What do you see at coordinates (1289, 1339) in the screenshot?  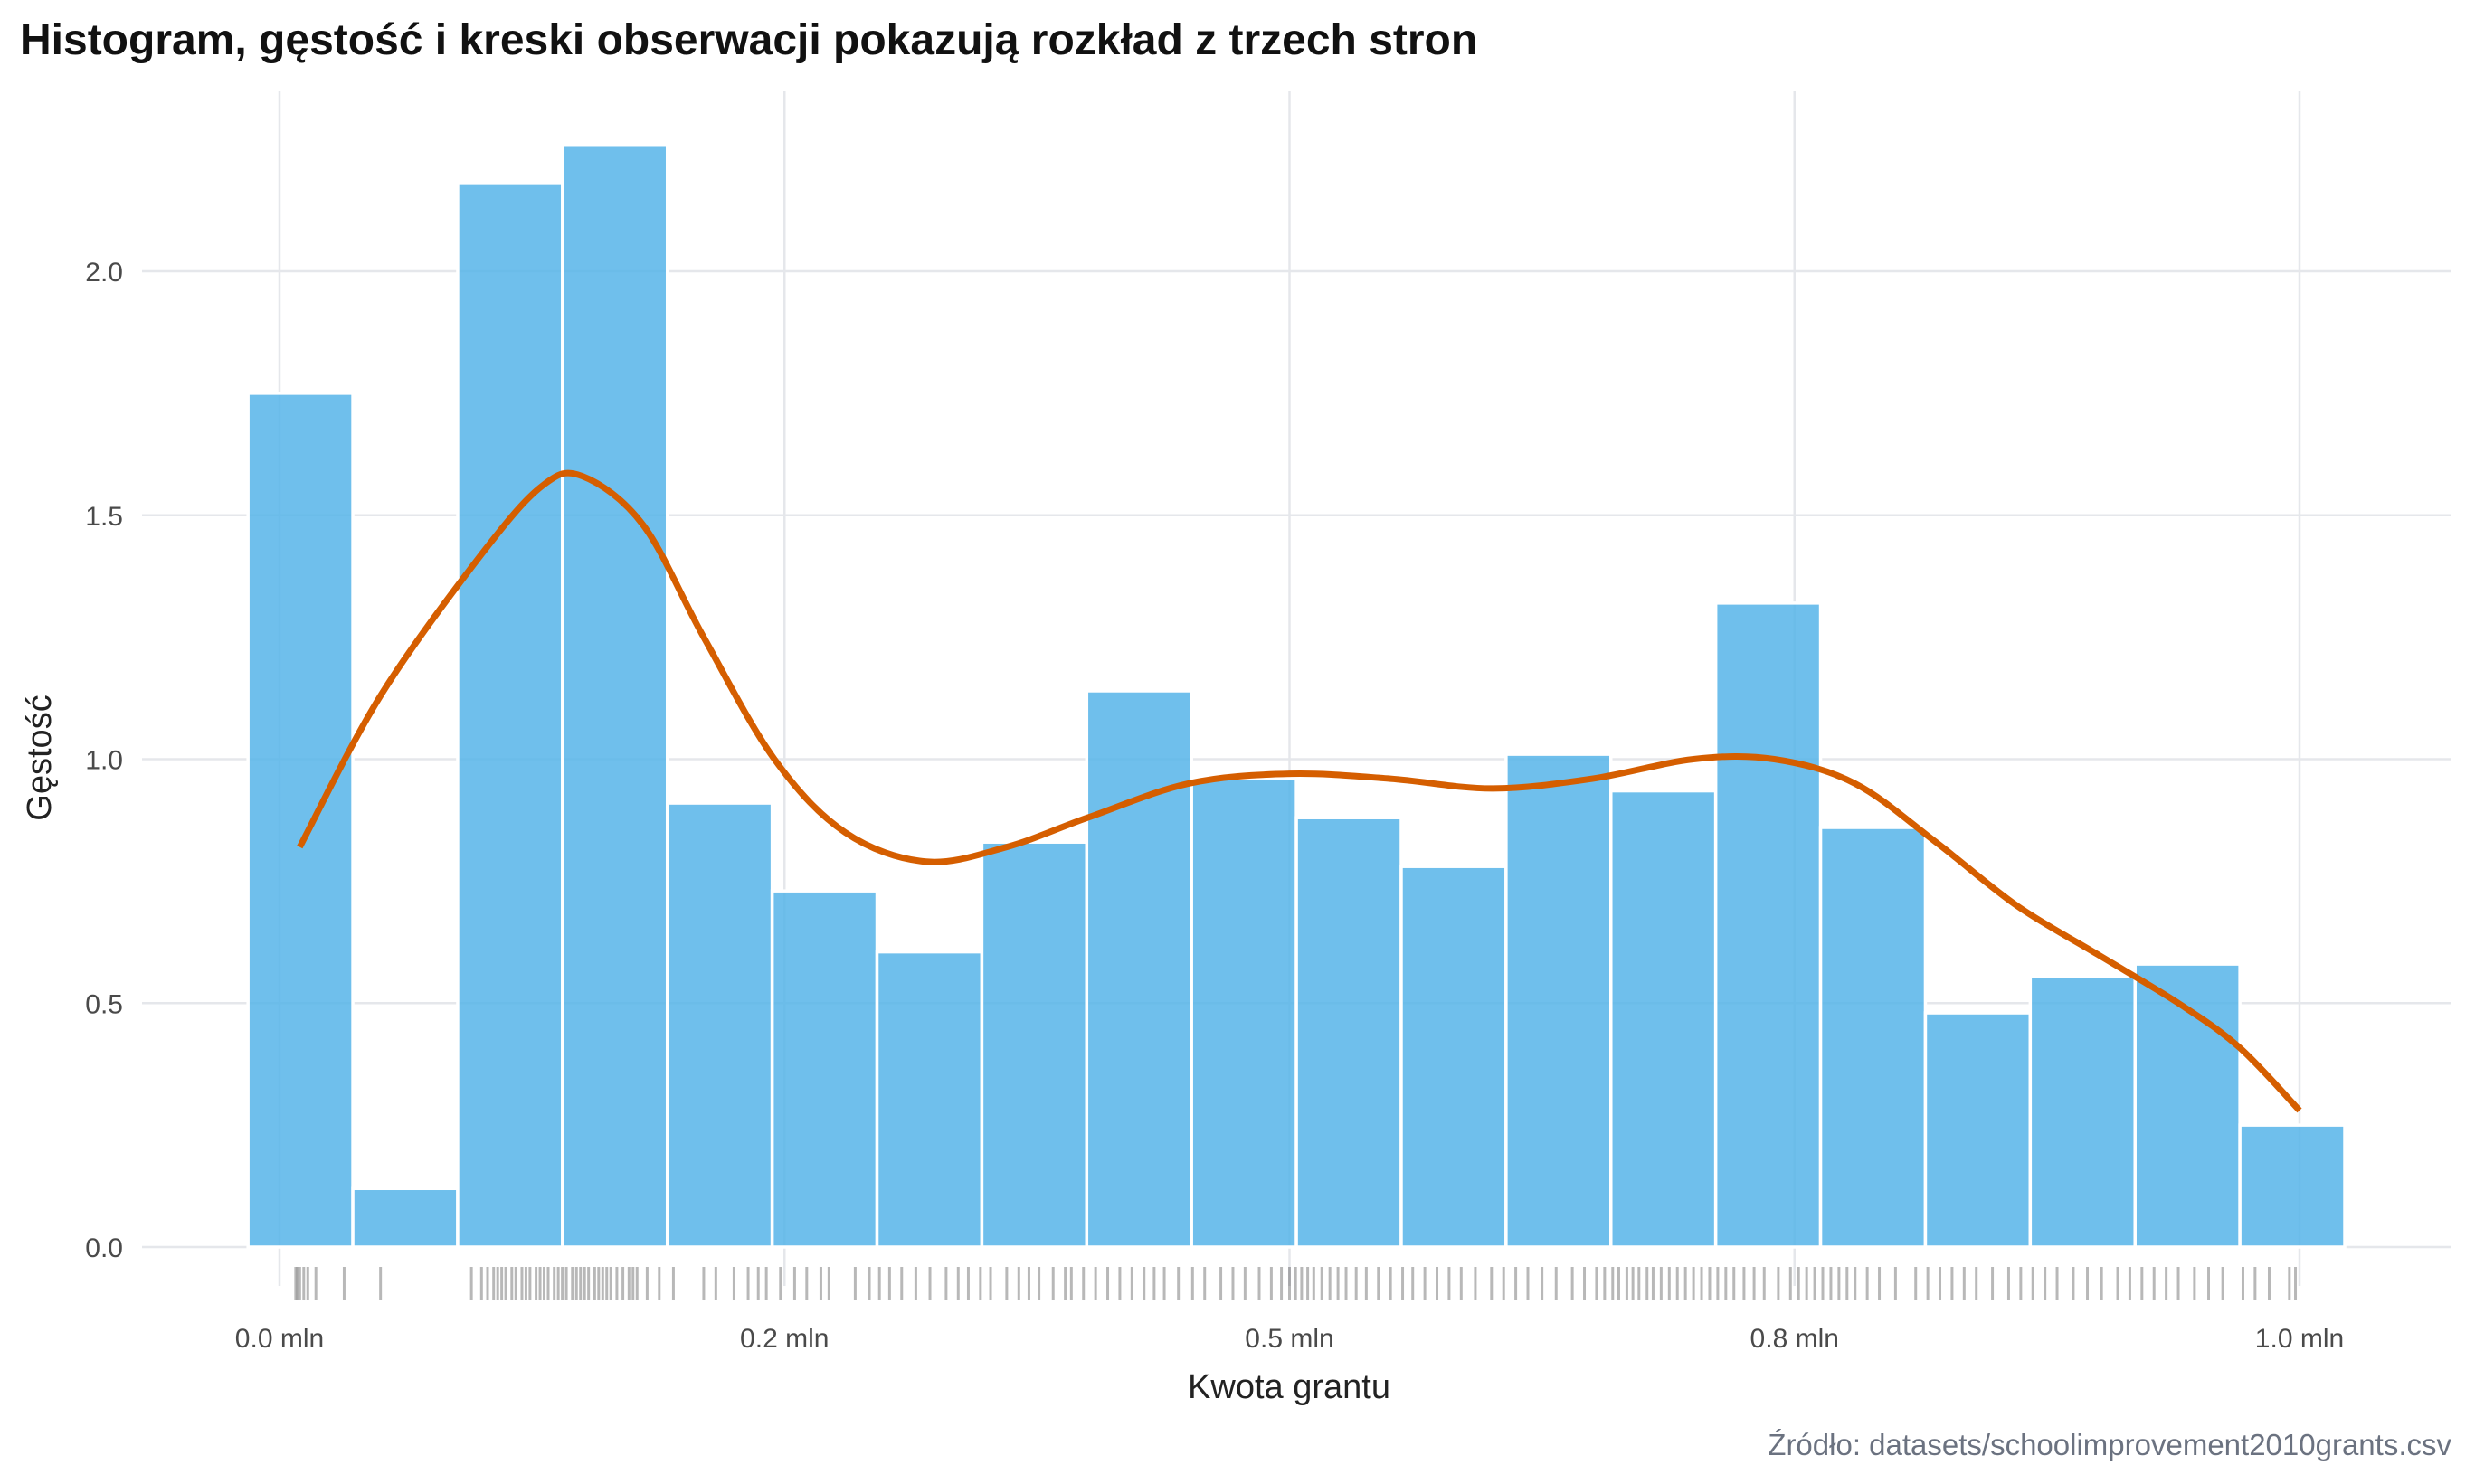 I see `x-tick-label: 0.5 mln` at bounding box center [1289, 1339].